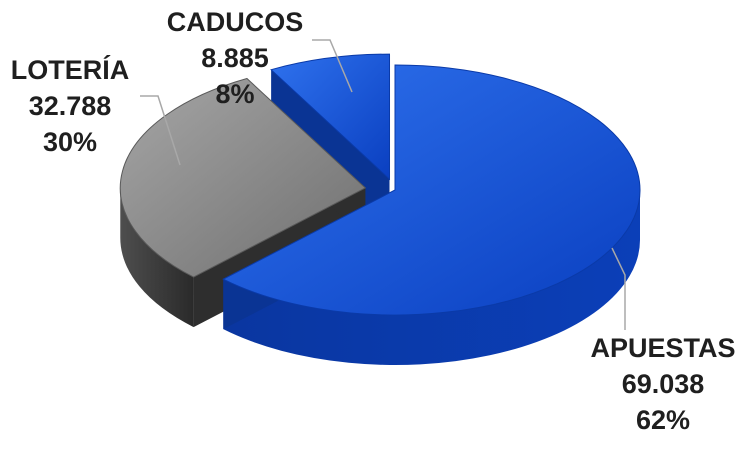  I want to click on slice-value-apuestas: 69.038, so click(663, 384).